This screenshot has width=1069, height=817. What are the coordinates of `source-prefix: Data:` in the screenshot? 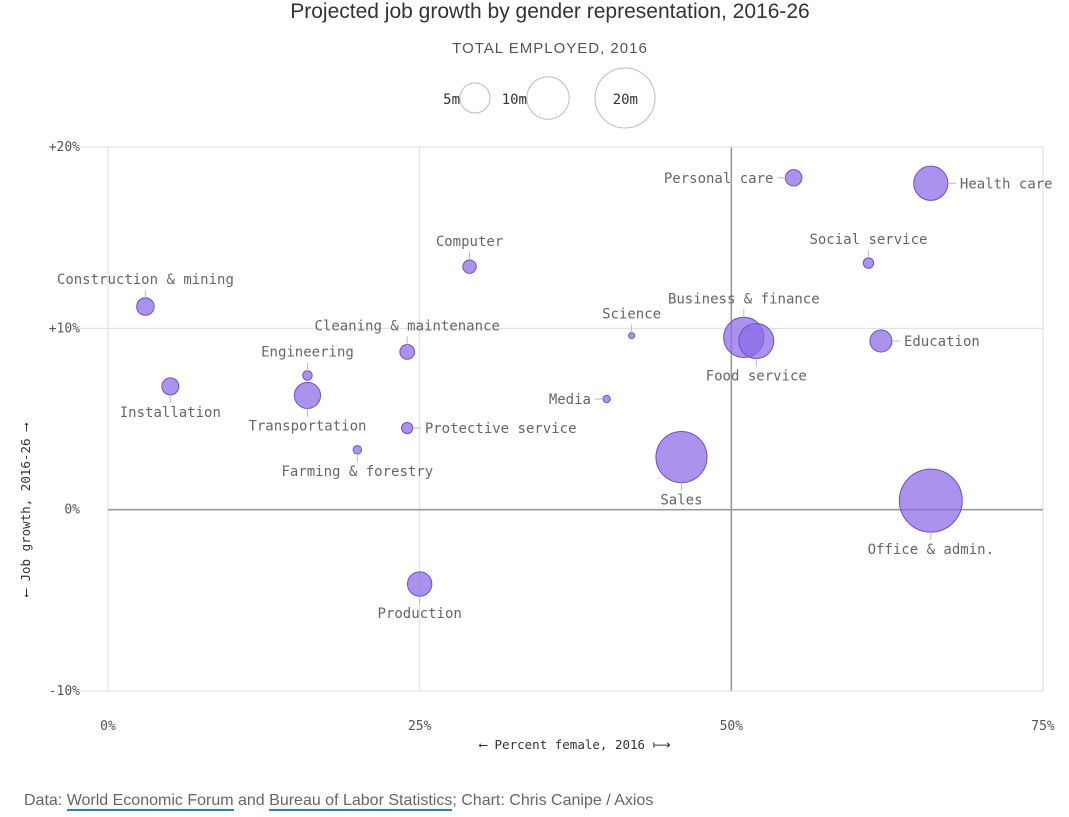 It's located at (45, 800).